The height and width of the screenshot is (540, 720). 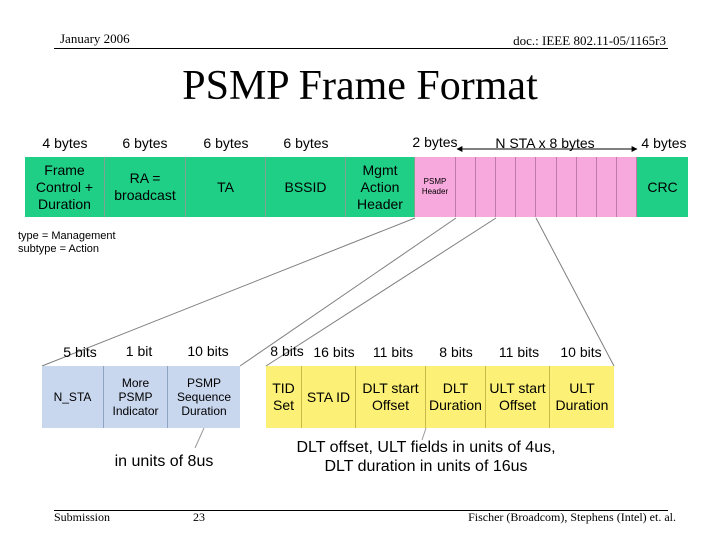 I want to click on size-label-psmp-seq-duration: 10 bits, so click(x=208, y=351).